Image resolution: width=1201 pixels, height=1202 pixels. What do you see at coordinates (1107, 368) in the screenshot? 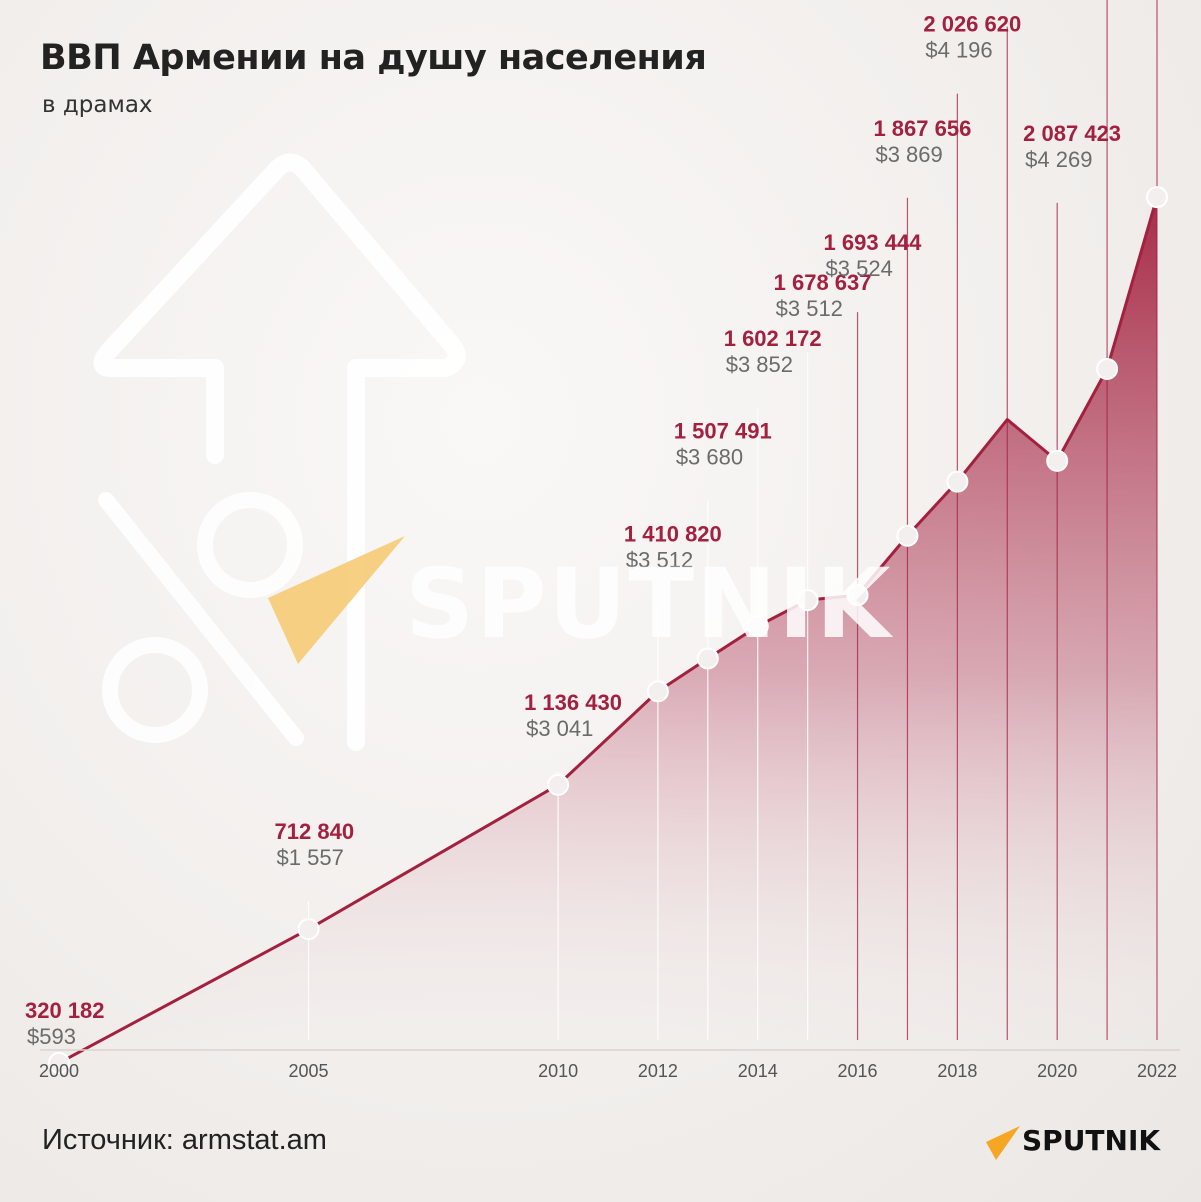
I see `point-2021` at bounding box center [1107, 368].